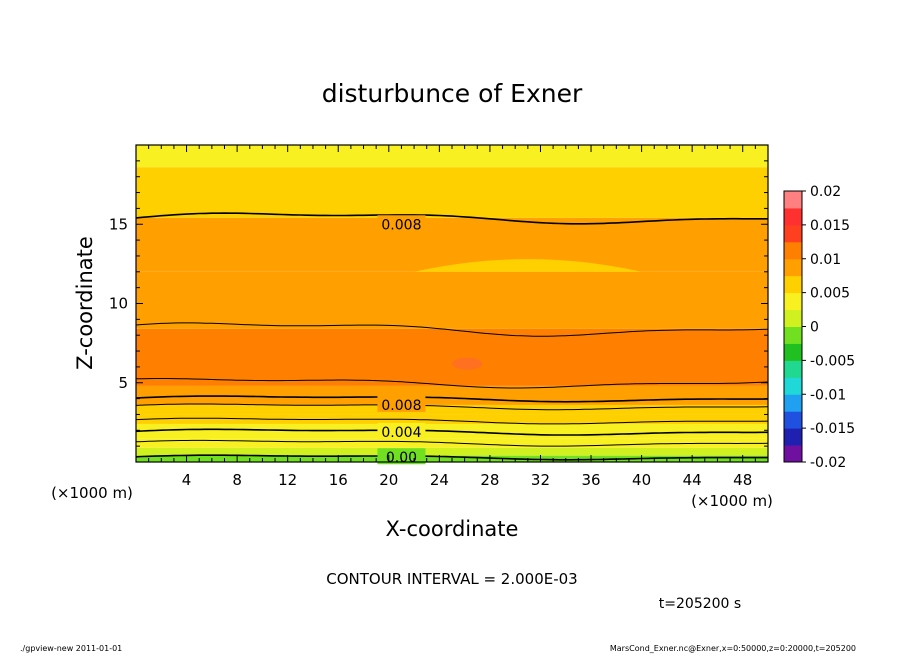 This screenshot has width=904, height=654. I want to click on contour-interval-text: CONTOUR INTERVAL = 2.000E-03, so click(451, 579).